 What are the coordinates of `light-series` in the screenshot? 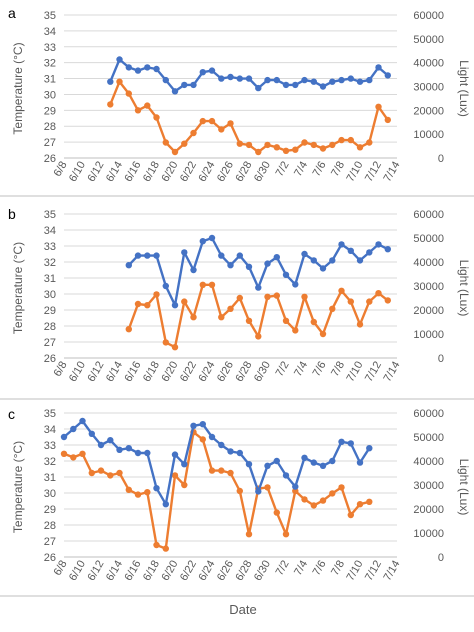 It's located at (216, 490).